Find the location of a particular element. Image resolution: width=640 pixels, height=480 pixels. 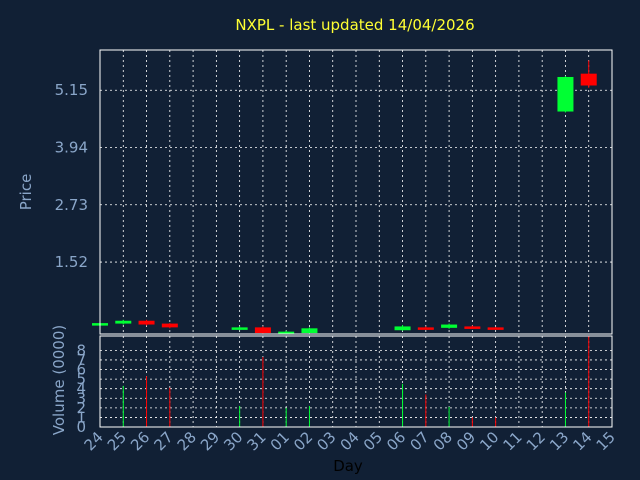

chart-title: NXPL - last updated 14/04/2026 is located at coordinates (354, 25).